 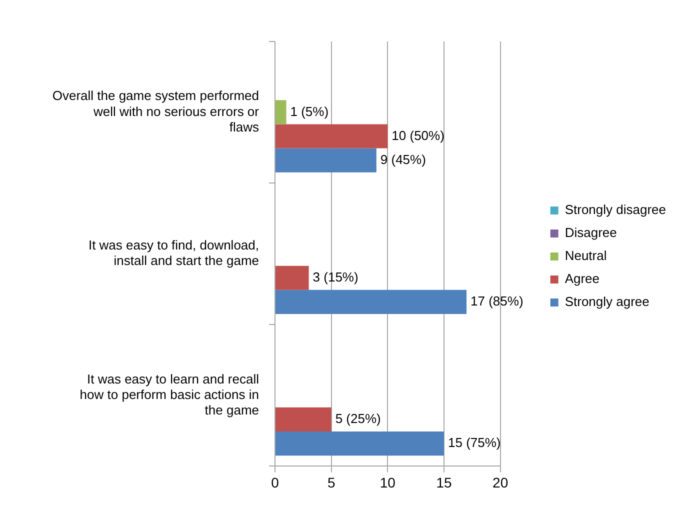 What do you see at coordinates (418, 135) in the screenshot?
I see `data-label: 10 (50%)` at bounding box center [418, 135].